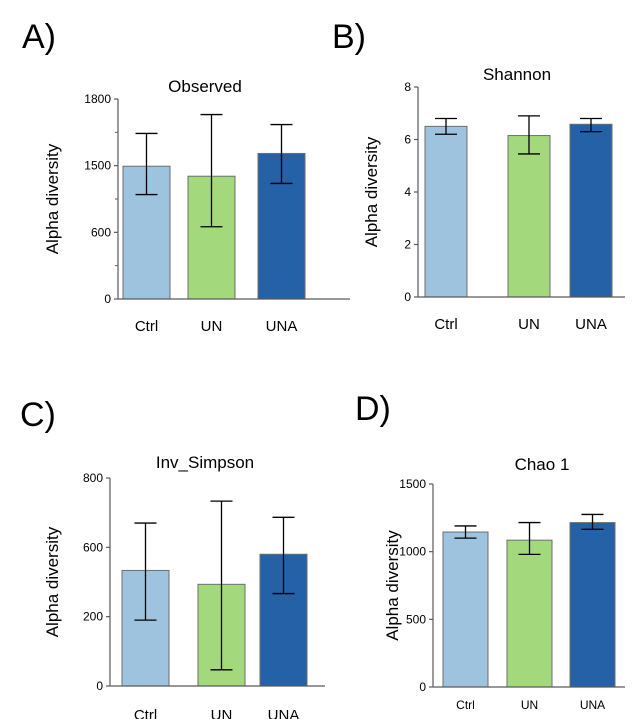  What do you see at coordinates (412, 552) in the screenshot?
I see `y-tick-label: 1000` at bounding box center [412, 552].